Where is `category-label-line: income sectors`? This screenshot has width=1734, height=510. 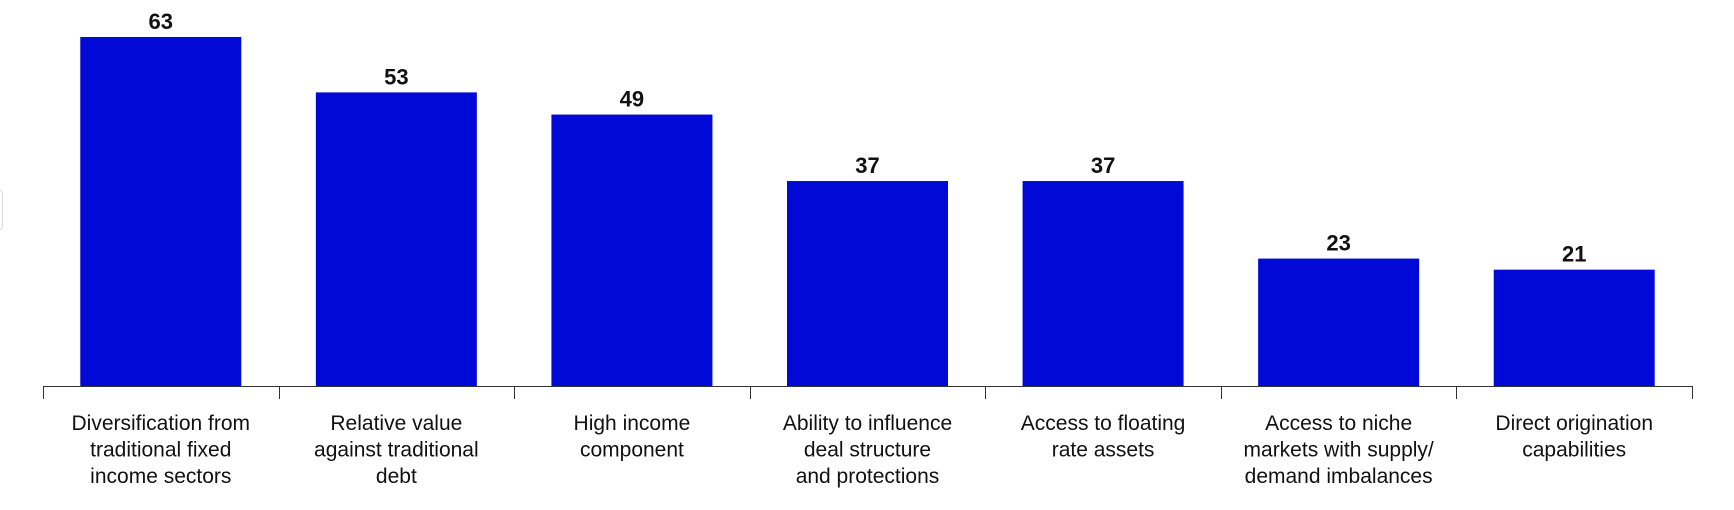
category-label-line: income sectors is located at coordinates (160, 476).